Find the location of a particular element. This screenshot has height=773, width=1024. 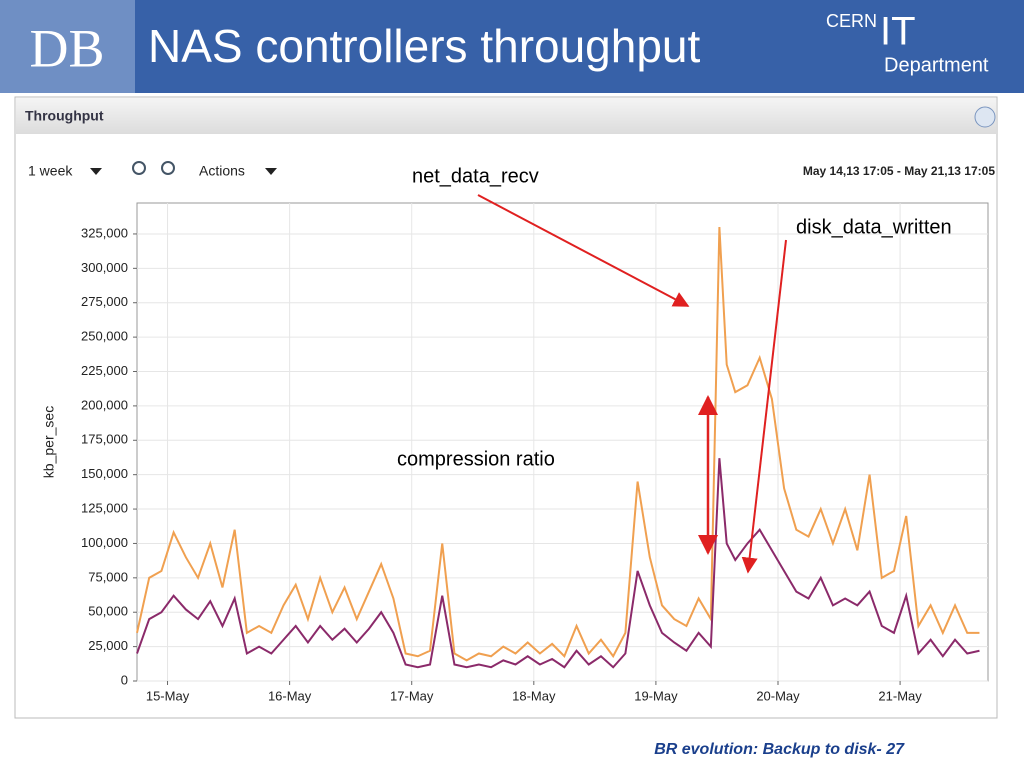

zoom-in is located at coordinates (139, 168).